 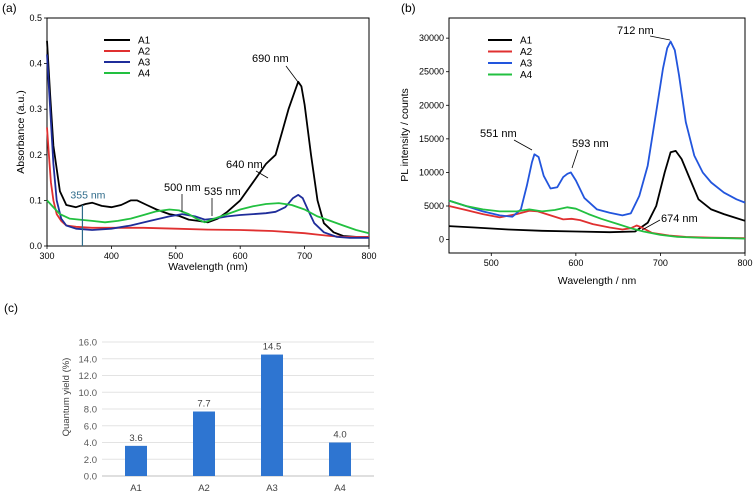 I want to click on pl-y-tick-label: 30000, so click(x=431, y=38).